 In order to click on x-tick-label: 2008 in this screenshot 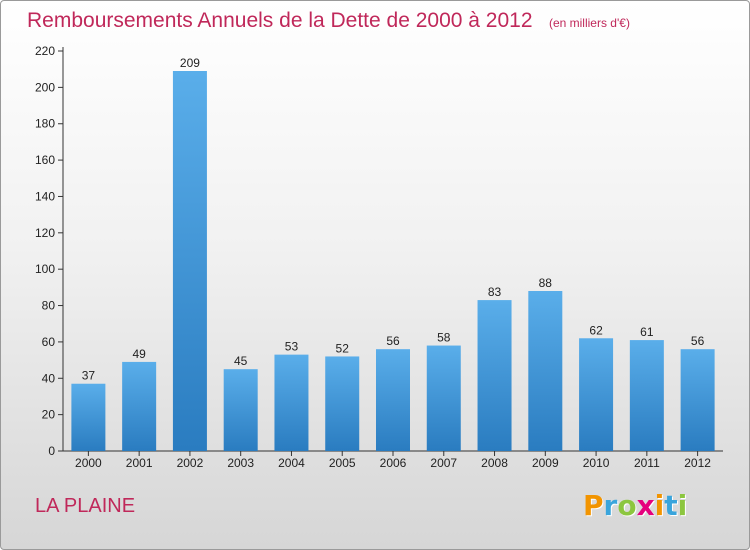, I will do `click(494, 463)`.